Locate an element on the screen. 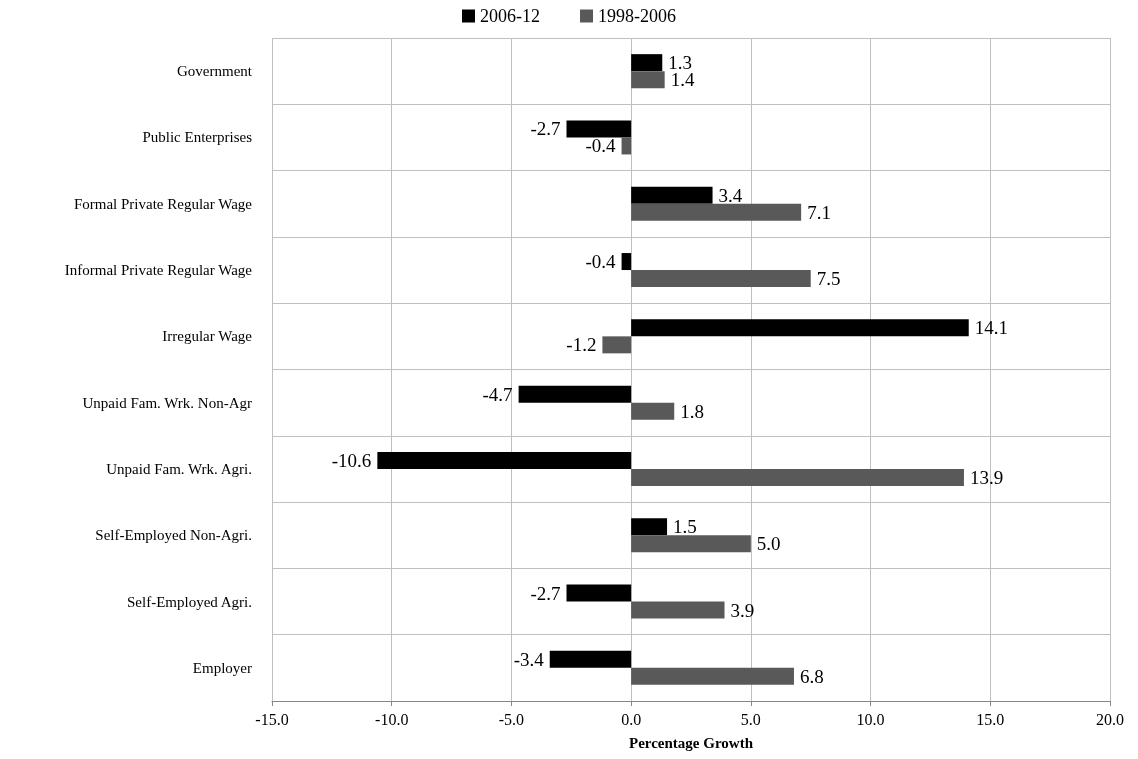 This screenshot has width=1138, height=759. y-tick-label: Unpaid Fam. Wrk. Non-Agr is located at coordinates (167, 402).